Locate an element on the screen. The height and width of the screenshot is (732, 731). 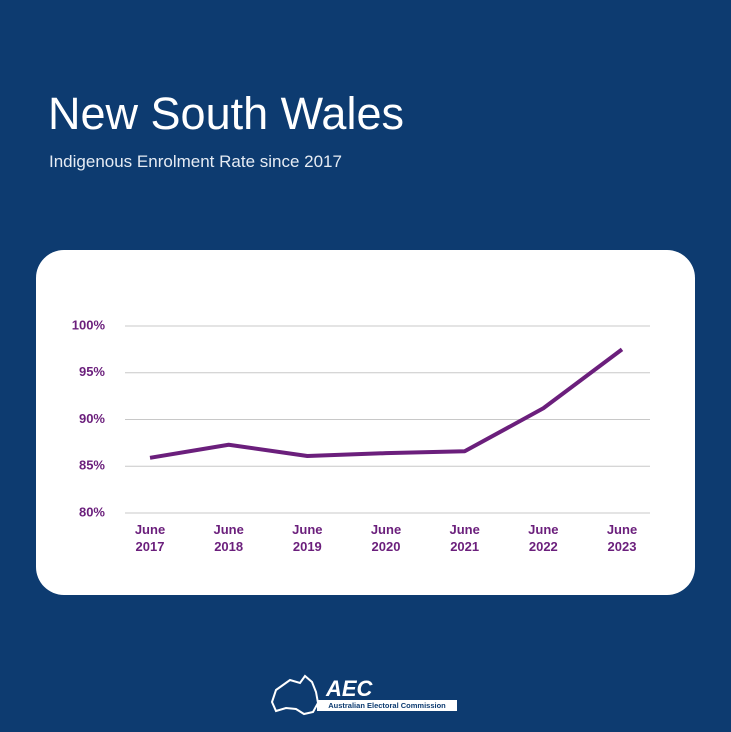
logo-icon is located at coordinates (295, 695).